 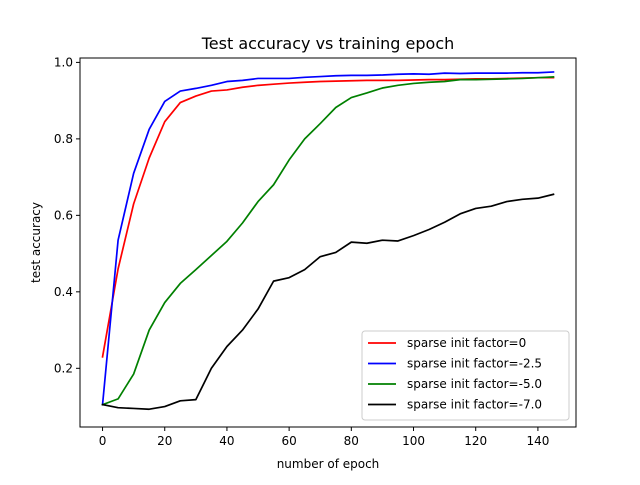 I want to click on chart-title: Test accuracy vs training epoch, so click(x=328, y=43).